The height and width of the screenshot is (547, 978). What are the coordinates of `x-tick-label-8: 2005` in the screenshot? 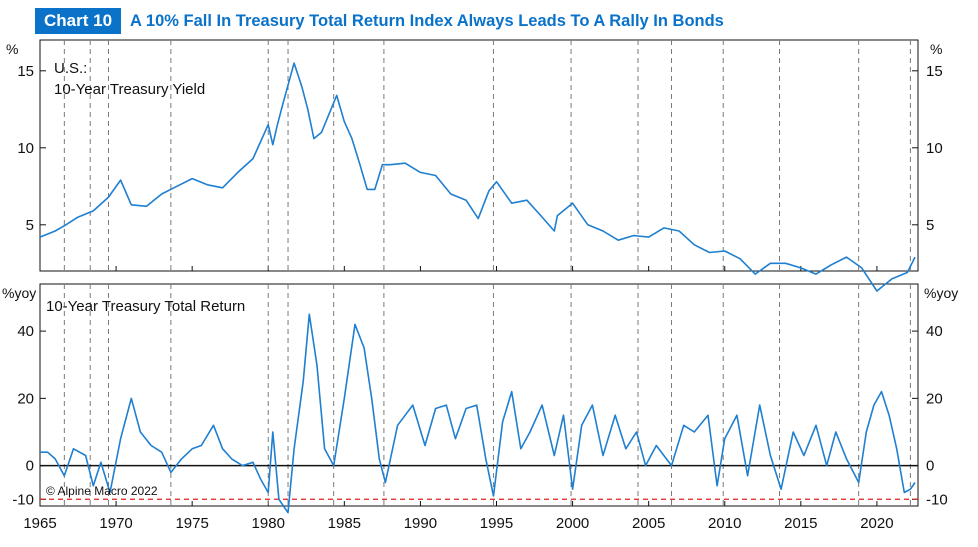 It's located at (648, 523).